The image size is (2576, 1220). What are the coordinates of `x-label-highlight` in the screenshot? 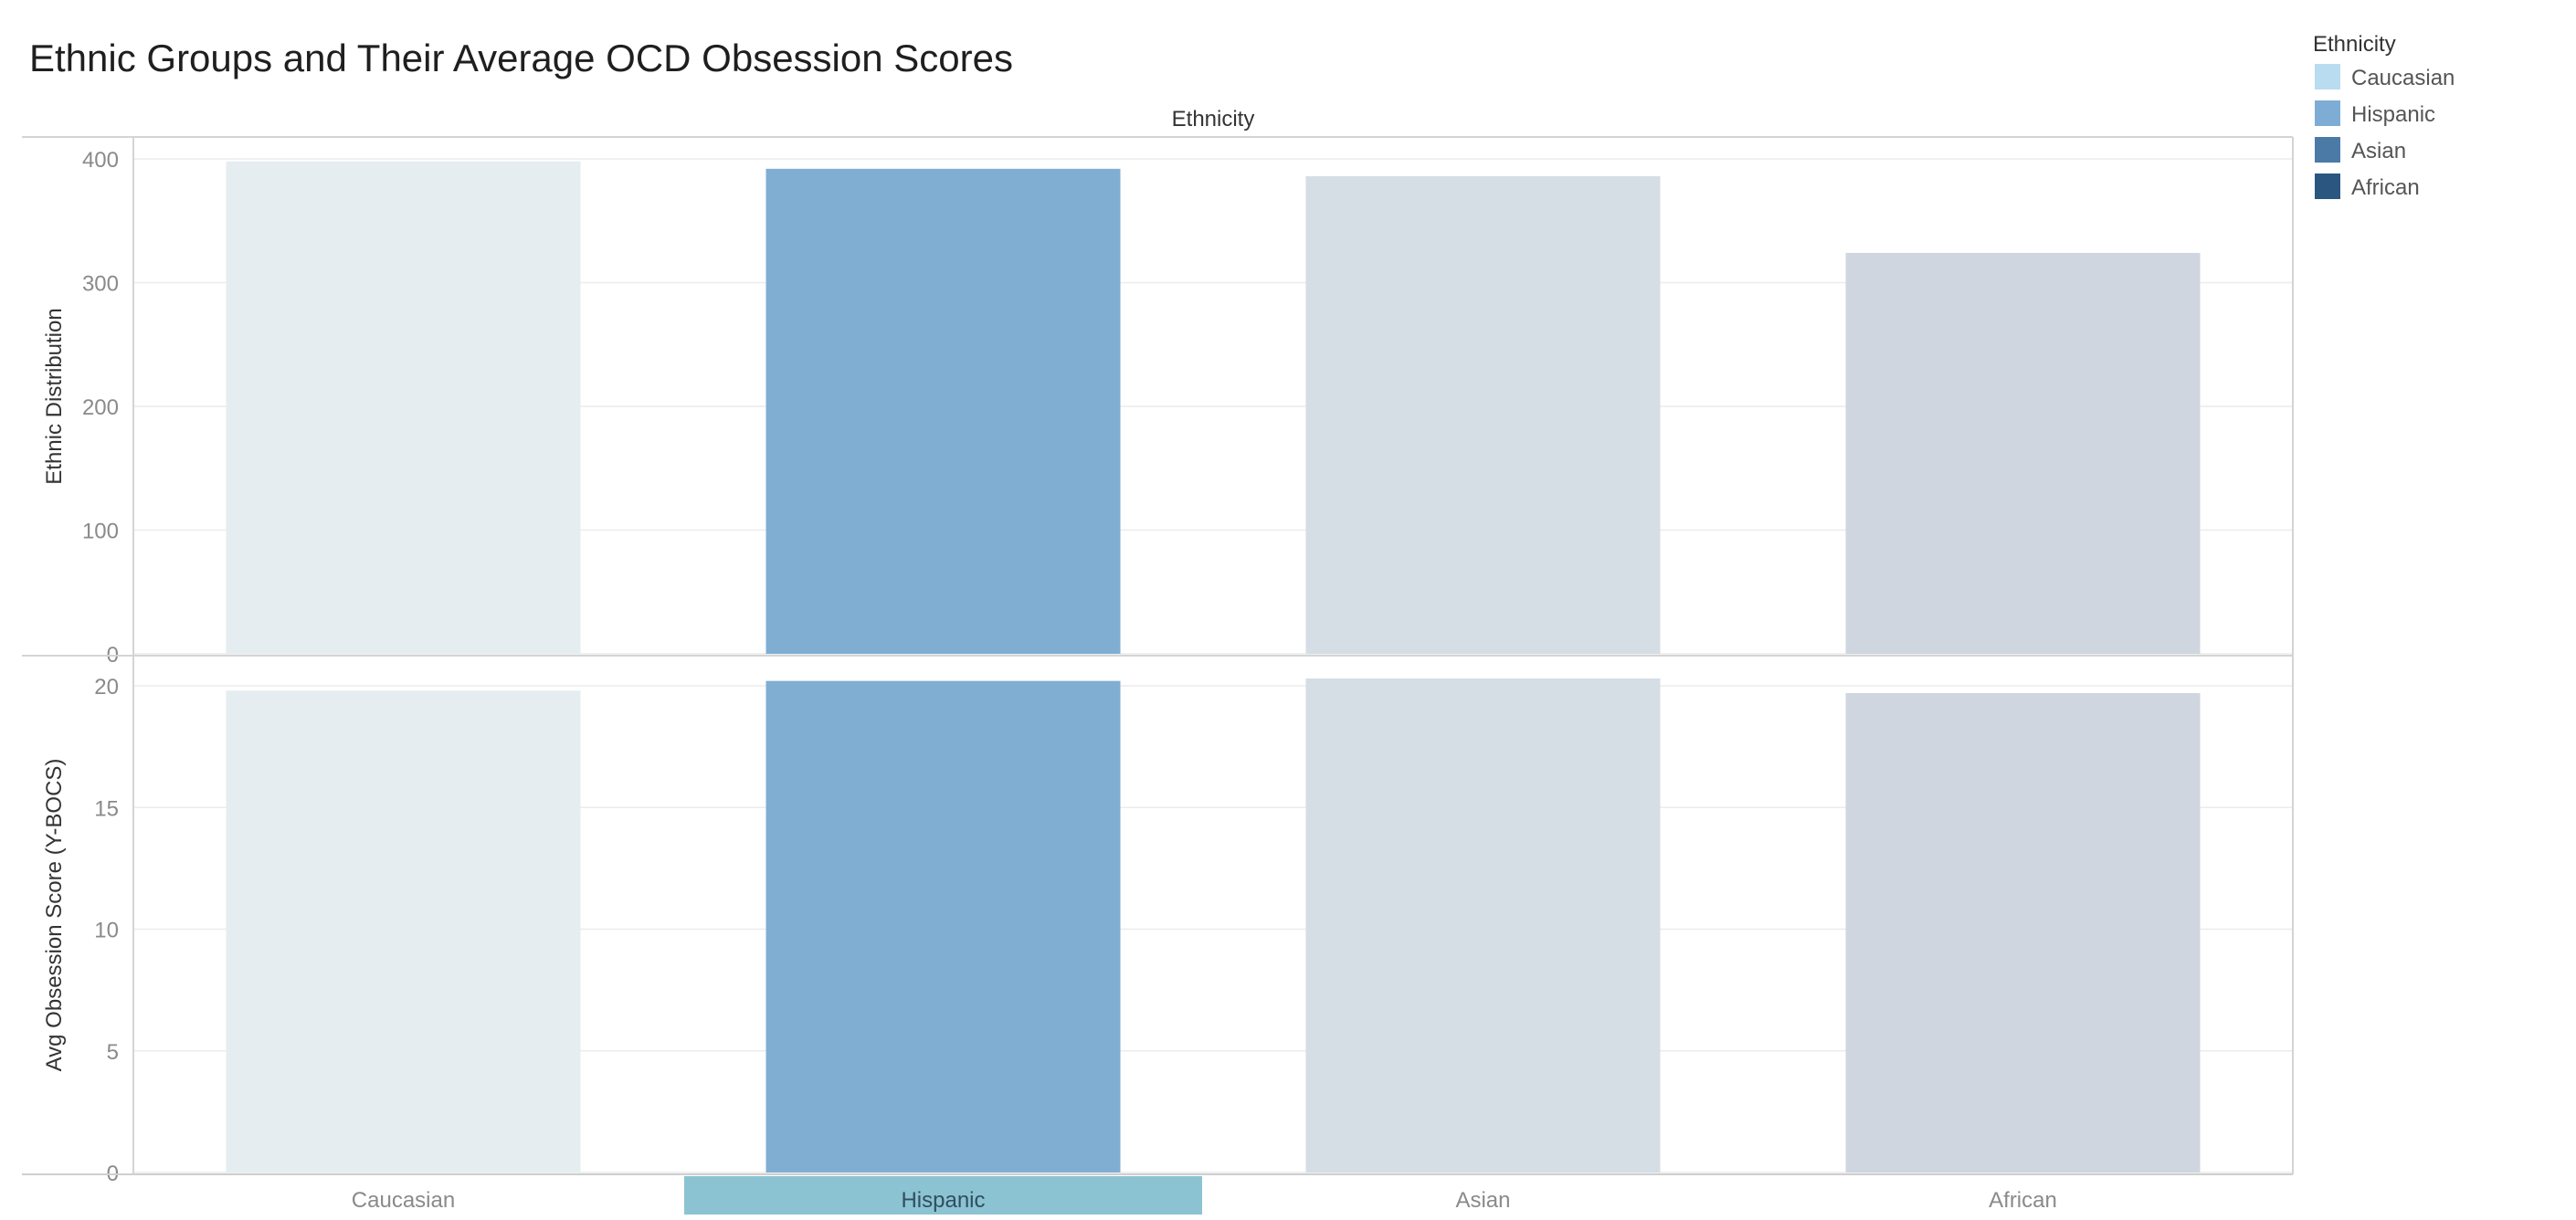 It's located at (943, 1195).